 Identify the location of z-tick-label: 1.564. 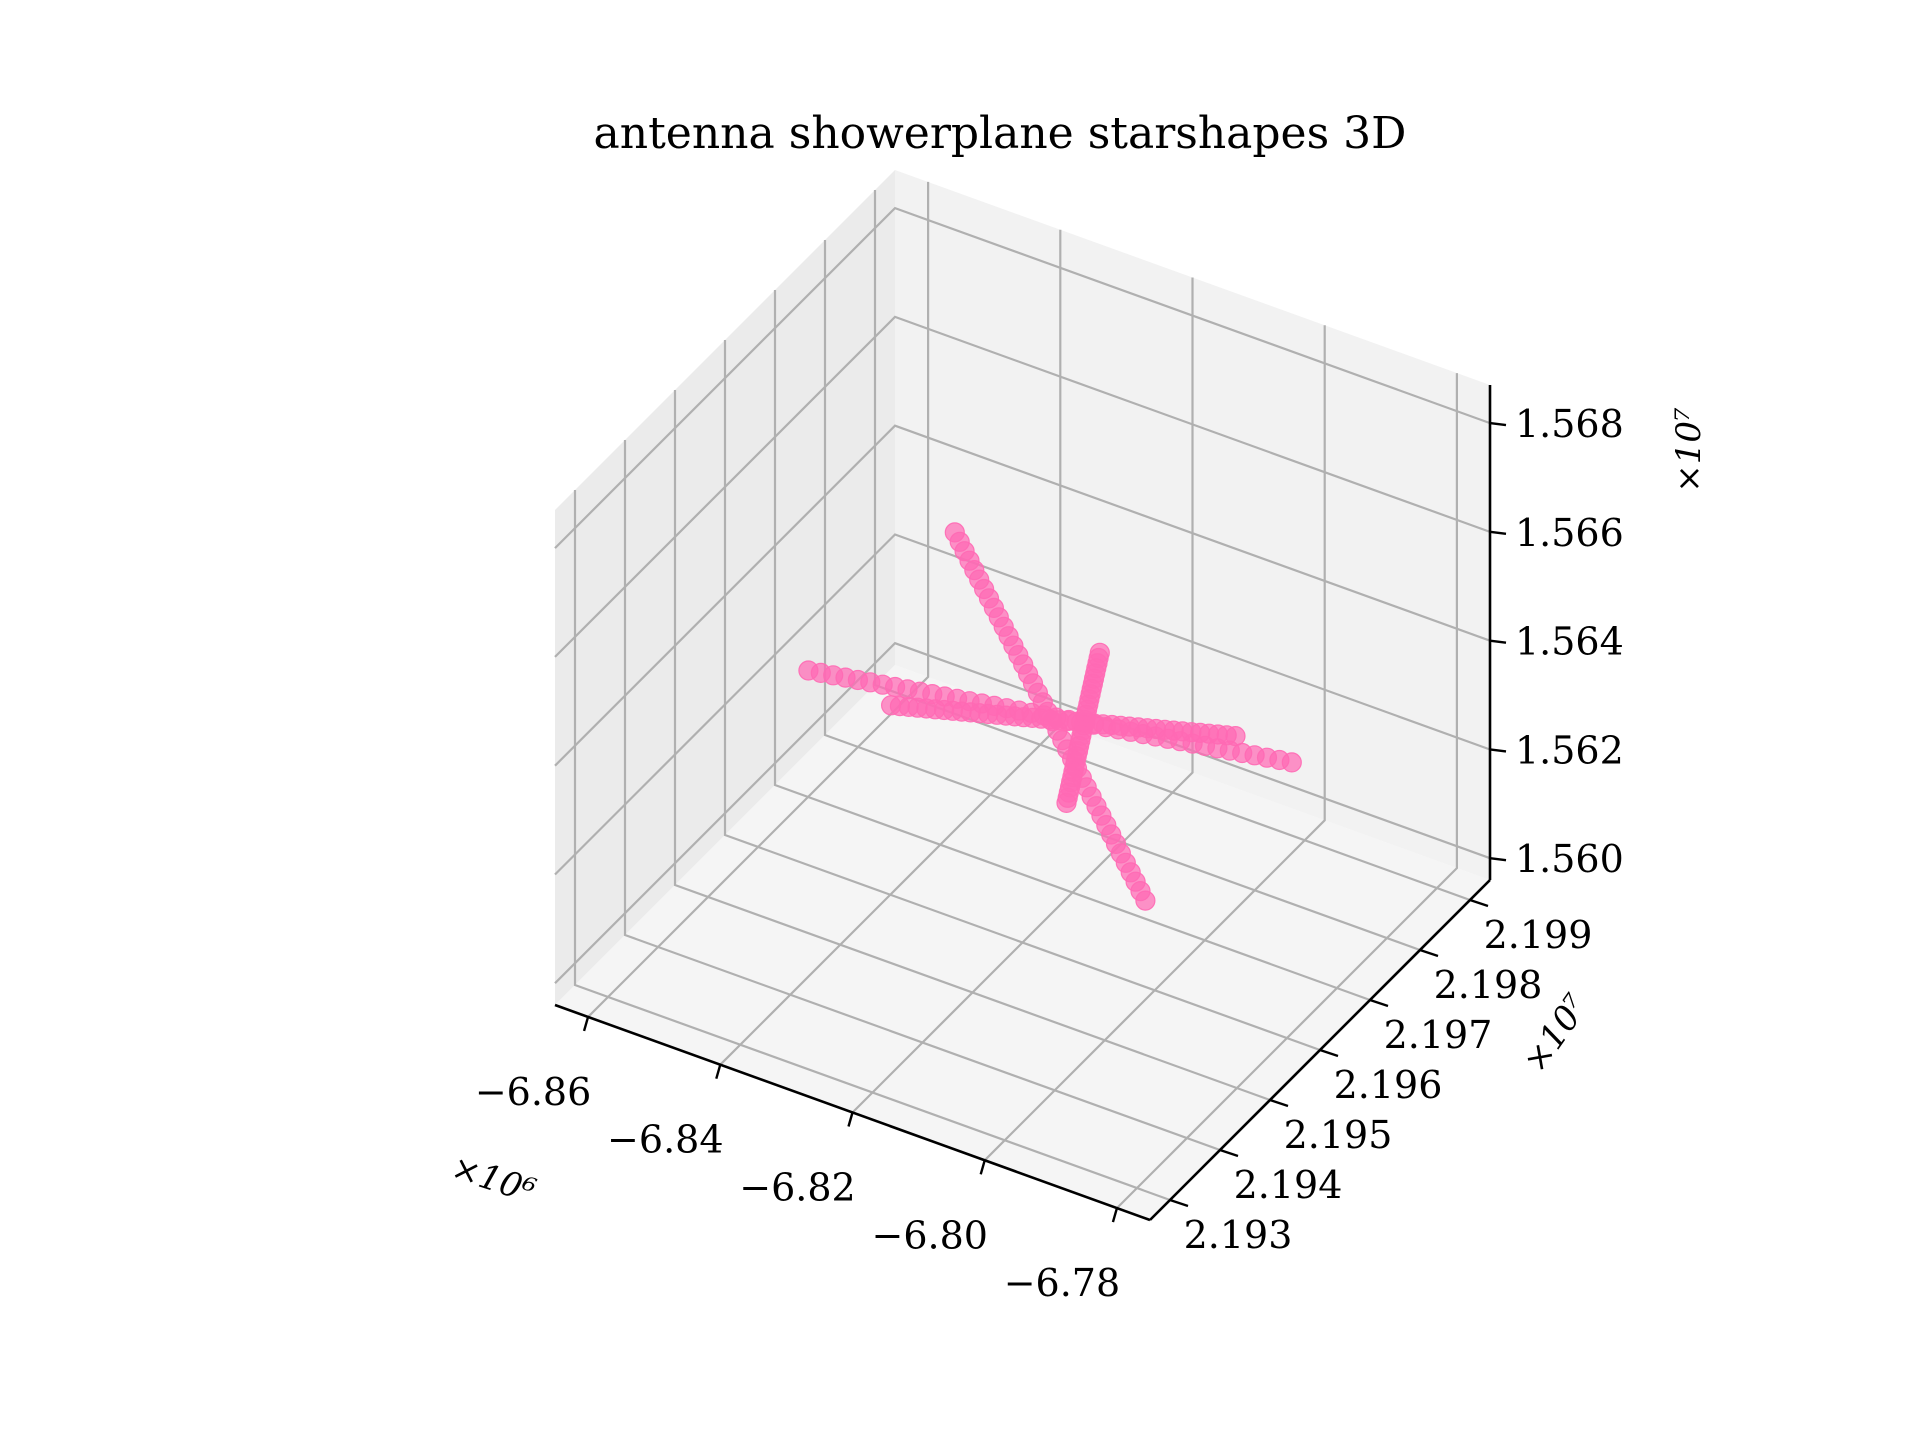
(1569, 642).